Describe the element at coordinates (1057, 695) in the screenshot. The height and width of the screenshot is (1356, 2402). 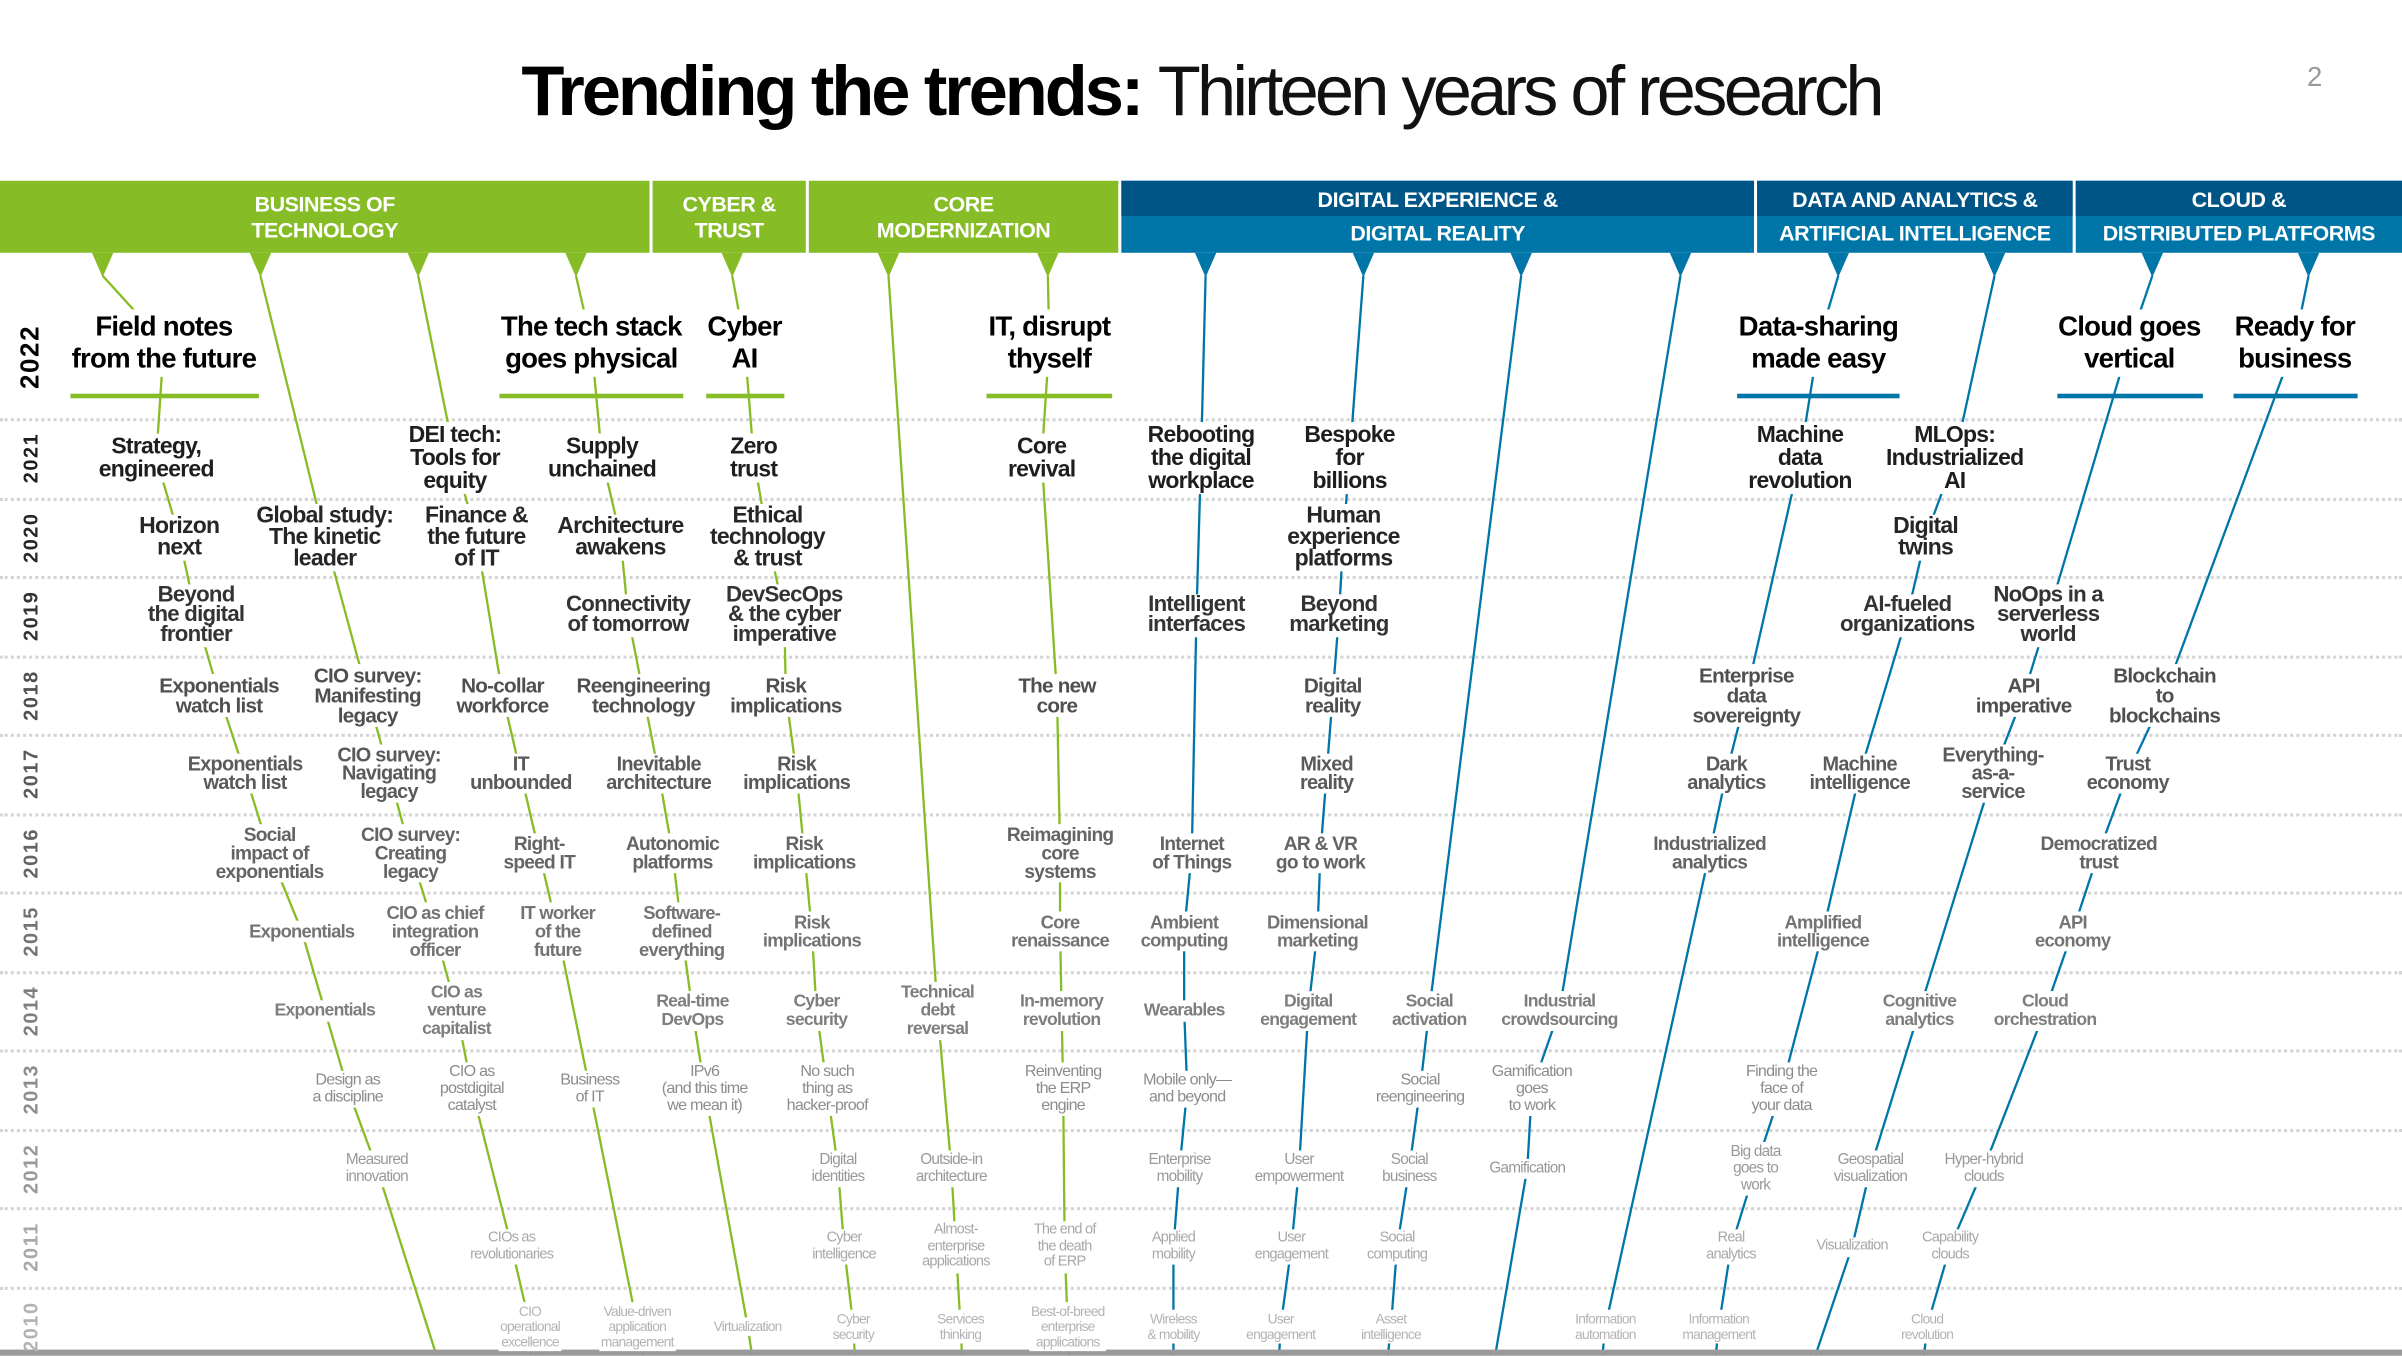
I see `topic-label: The new core` at that location.